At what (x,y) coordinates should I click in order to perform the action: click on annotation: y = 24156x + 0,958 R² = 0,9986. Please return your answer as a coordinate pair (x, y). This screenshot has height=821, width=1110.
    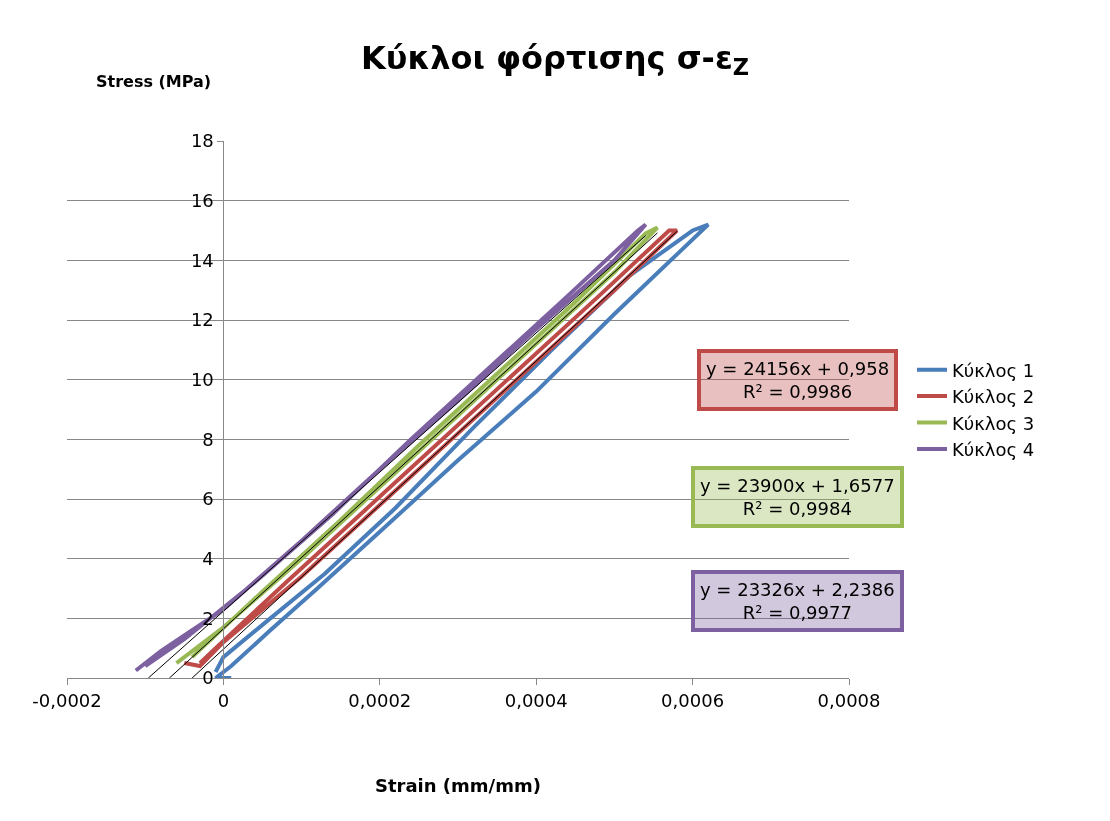
    Looking at the image, I should click on (798, 380).